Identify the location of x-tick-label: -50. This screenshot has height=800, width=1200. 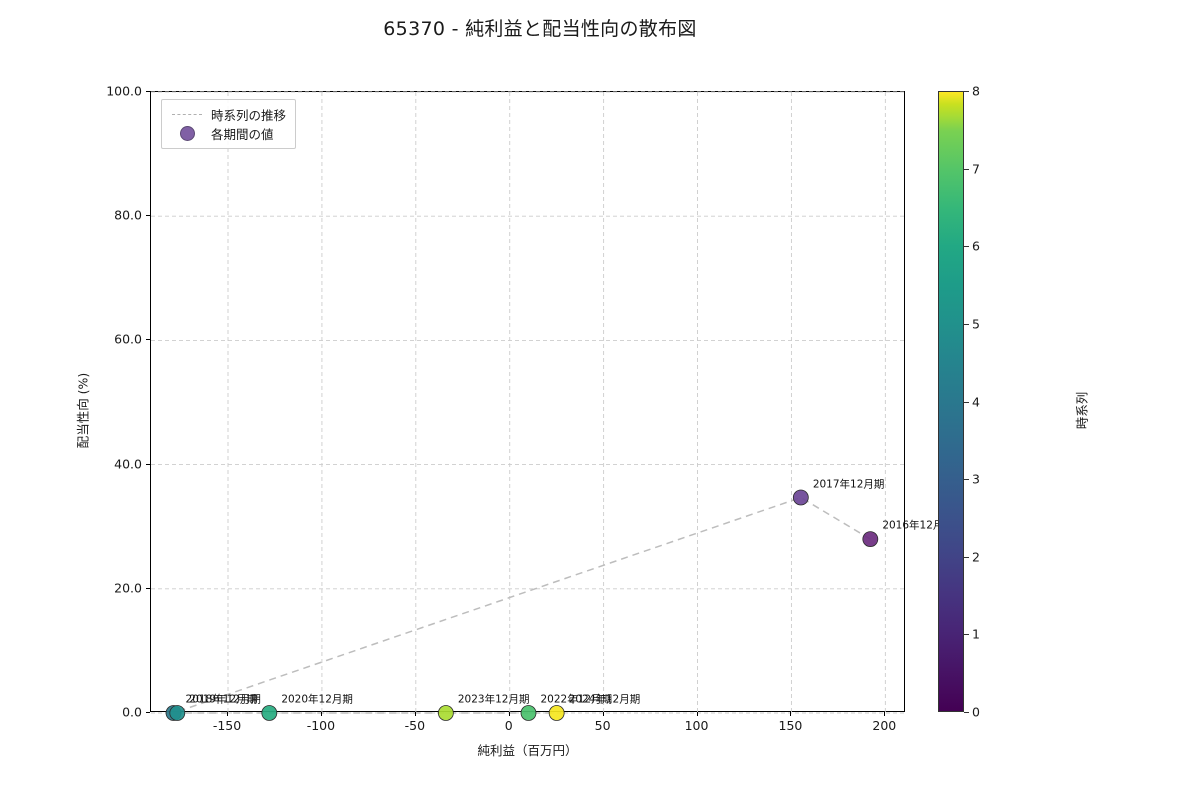
(415, 725).